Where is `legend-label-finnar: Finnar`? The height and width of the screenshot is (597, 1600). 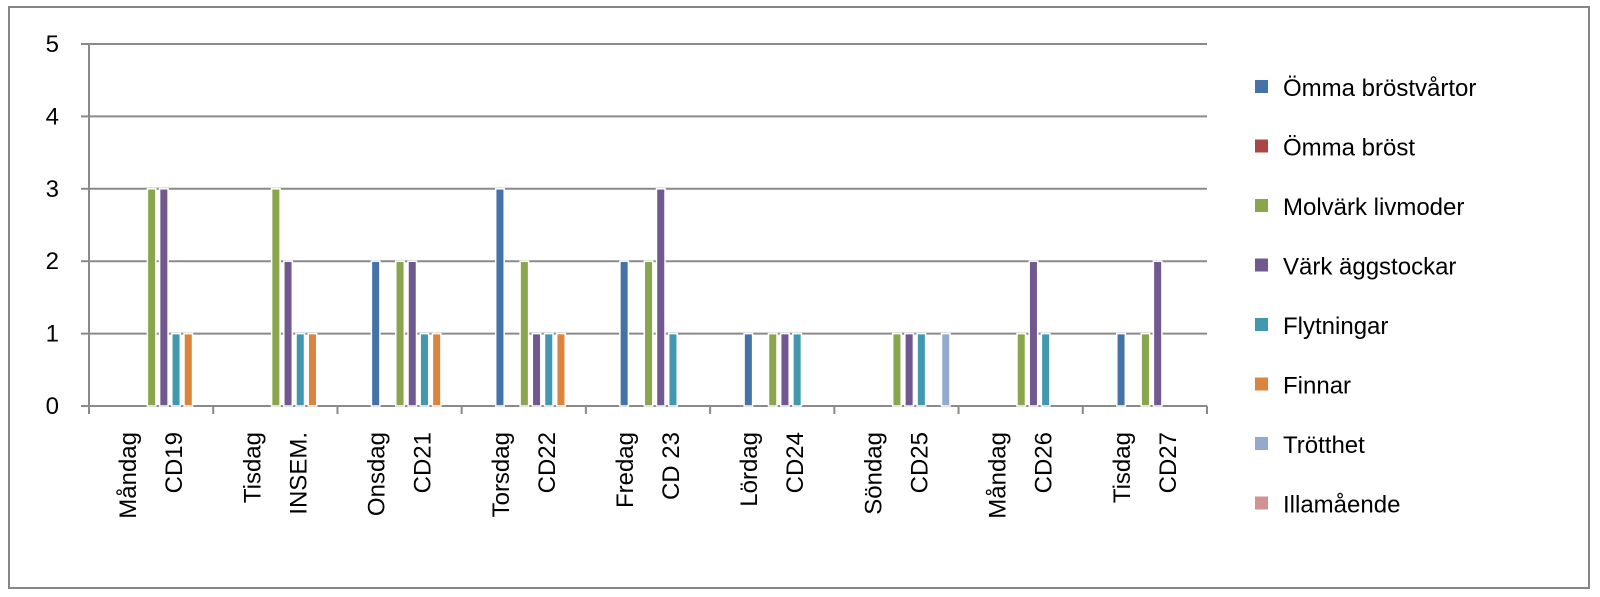
legend-label-finnar: Finnar is located at coordinates (1317, 386).